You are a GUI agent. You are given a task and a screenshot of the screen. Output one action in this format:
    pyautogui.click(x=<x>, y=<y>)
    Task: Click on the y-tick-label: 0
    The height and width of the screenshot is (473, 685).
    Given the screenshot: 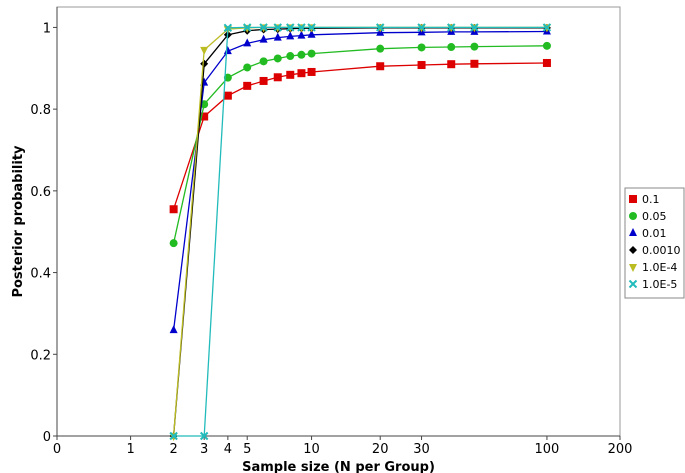 What is the action you would take?
    pyautogui.click(x=47, y=437)
    